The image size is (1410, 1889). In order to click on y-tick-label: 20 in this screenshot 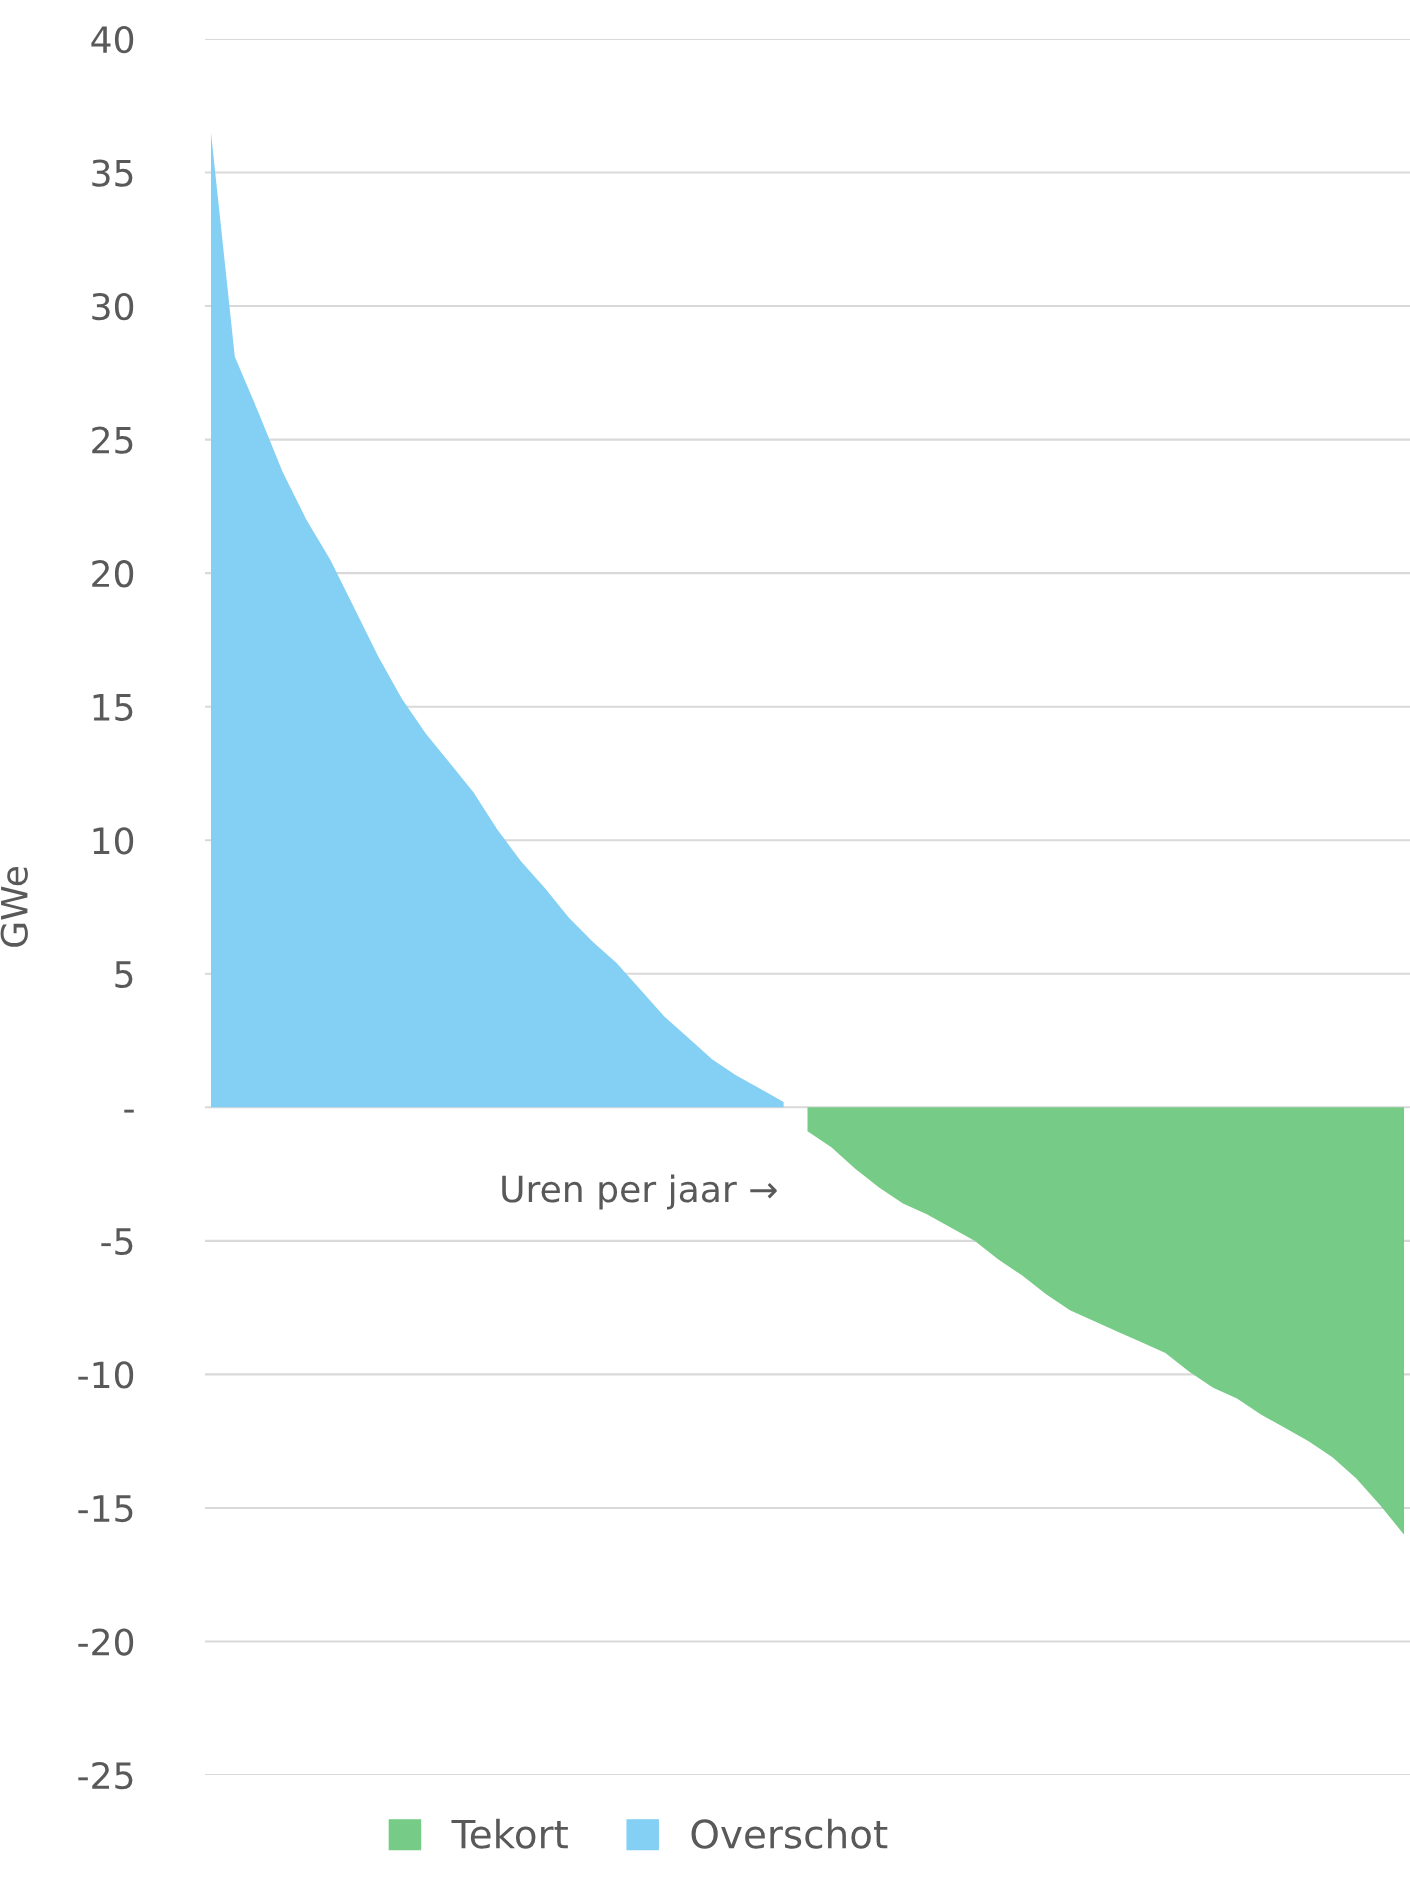, I will do `click(113, 574)`.